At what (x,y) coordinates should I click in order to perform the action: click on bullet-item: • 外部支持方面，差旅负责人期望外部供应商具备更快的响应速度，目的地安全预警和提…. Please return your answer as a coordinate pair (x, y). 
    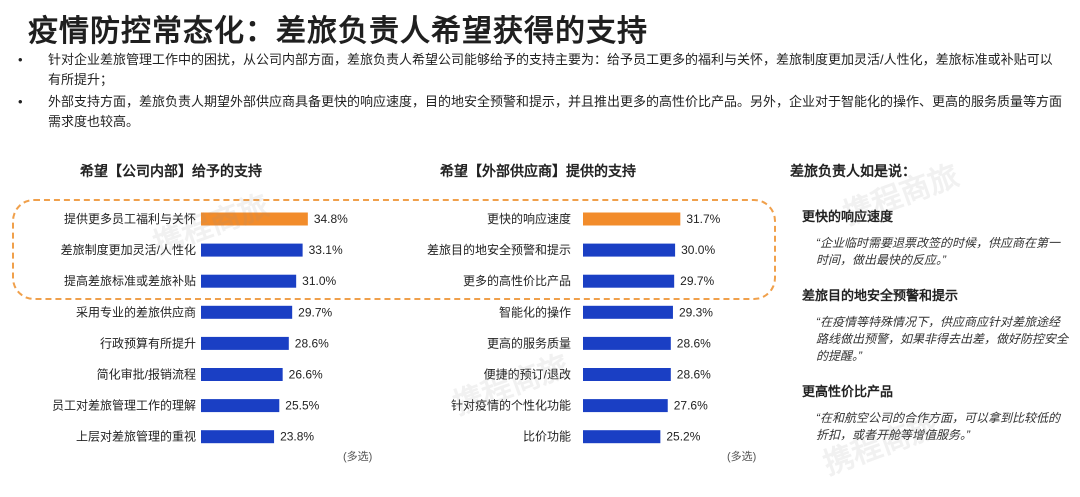
    Looking at the image, I should click on (539, 112).